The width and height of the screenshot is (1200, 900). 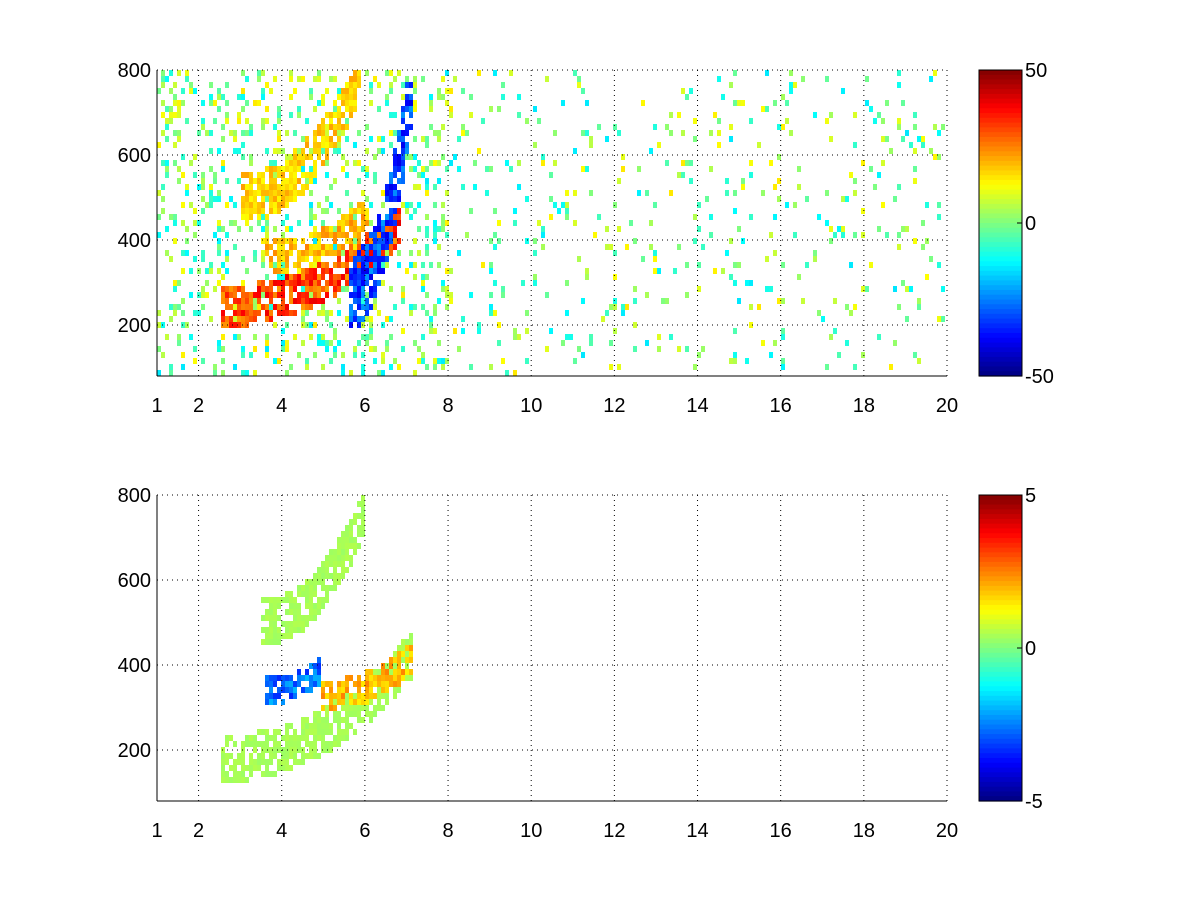 What do you see at coordinates (864, 406) in the screenshot?
I see `x-tick-label: 18` at bounding box center [864, 406].